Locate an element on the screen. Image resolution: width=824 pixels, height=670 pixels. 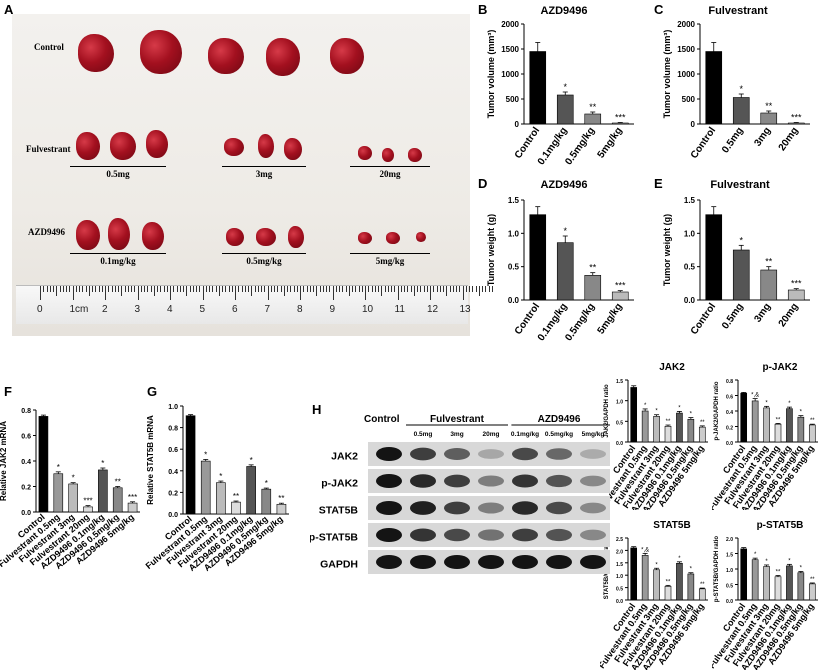
dose-line is located at coordinates (390, 253).